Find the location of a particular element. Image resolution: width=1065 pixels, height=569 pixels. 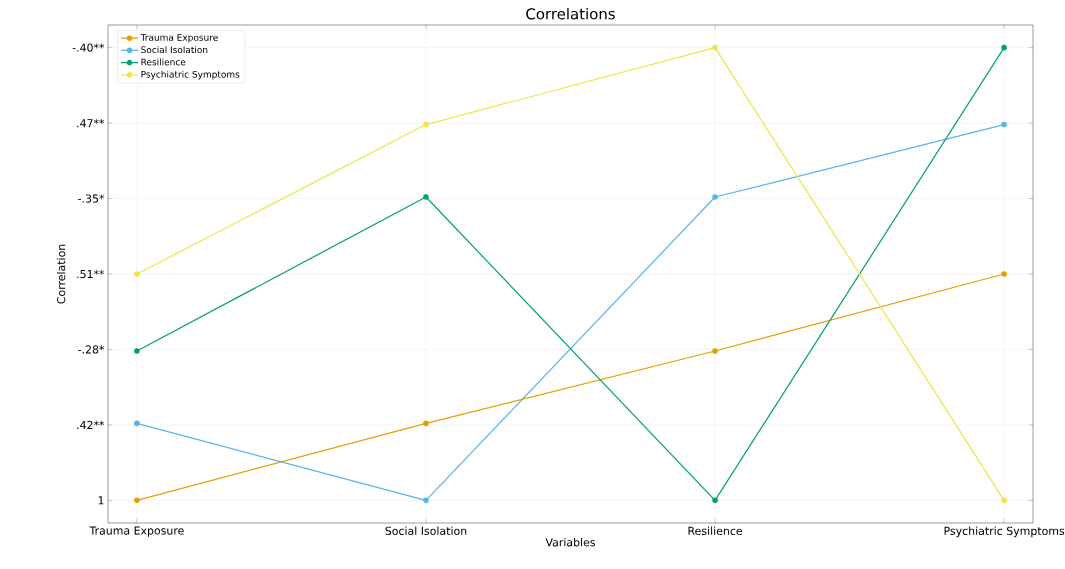

text: .51** is located at coordinates (91, 274).